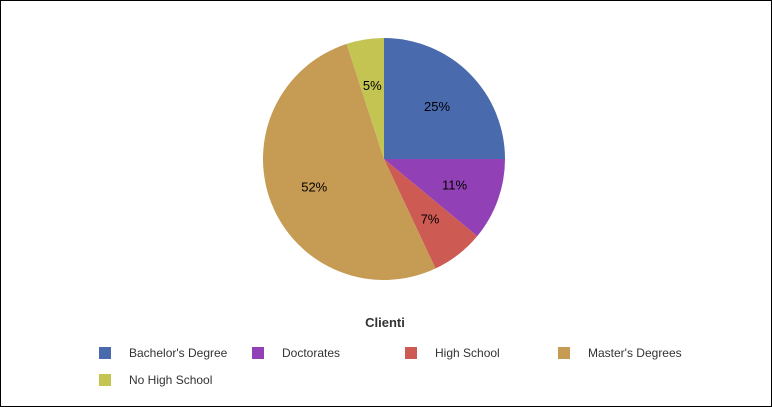 The image size is (772, 407). What do you see at coordinates (437, 106) in the screenshot?
I see `slice-label: 25%` at bounding box center [437, 106].